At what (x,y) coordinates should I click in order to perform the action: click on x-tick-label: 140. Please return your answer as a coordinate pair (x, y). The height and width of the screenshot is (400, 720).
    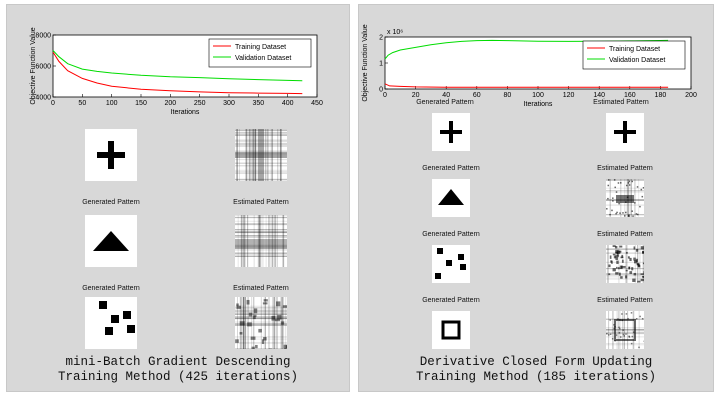
    Looking at the image, I should click on (599, 95).